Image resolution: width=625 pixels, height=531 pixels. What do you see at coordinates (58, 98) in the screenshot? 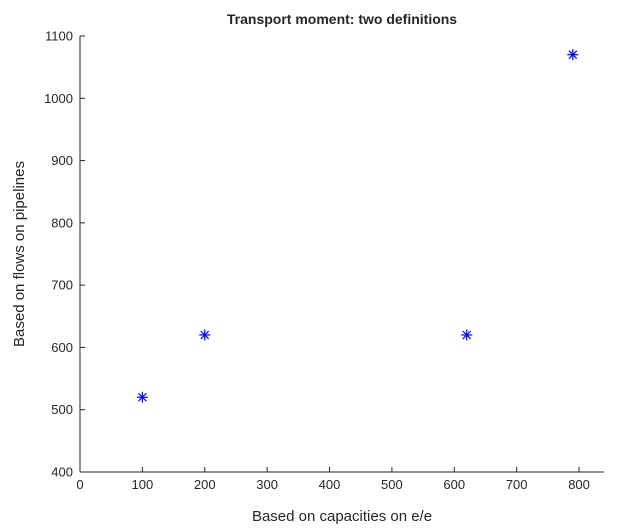
I see `y-tick-label: 1000` at bounding box center [58, 98].